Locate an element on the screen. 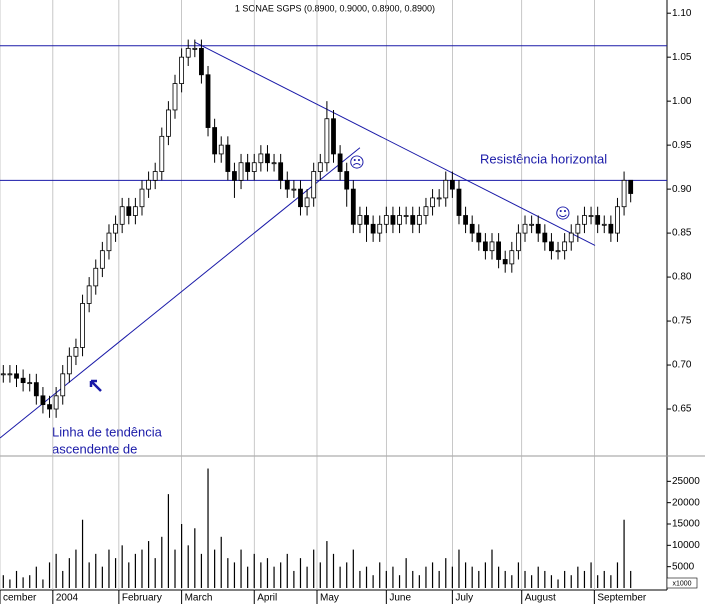 This screenshot has height=604, width=705. y-tick-label: 0.65 is located at coordinates (682, 409).